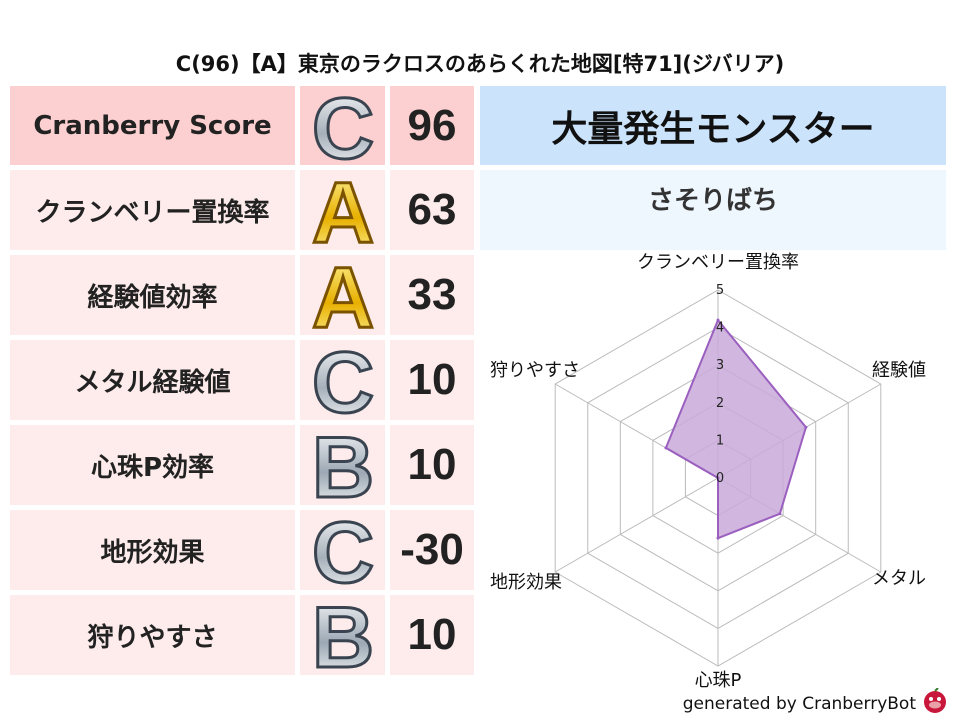 The width and height of the screenshot is (960, 720). Describe the element at coordinates (899, 370) in the screenshot. I see `axis-label: 経験値` at that location.